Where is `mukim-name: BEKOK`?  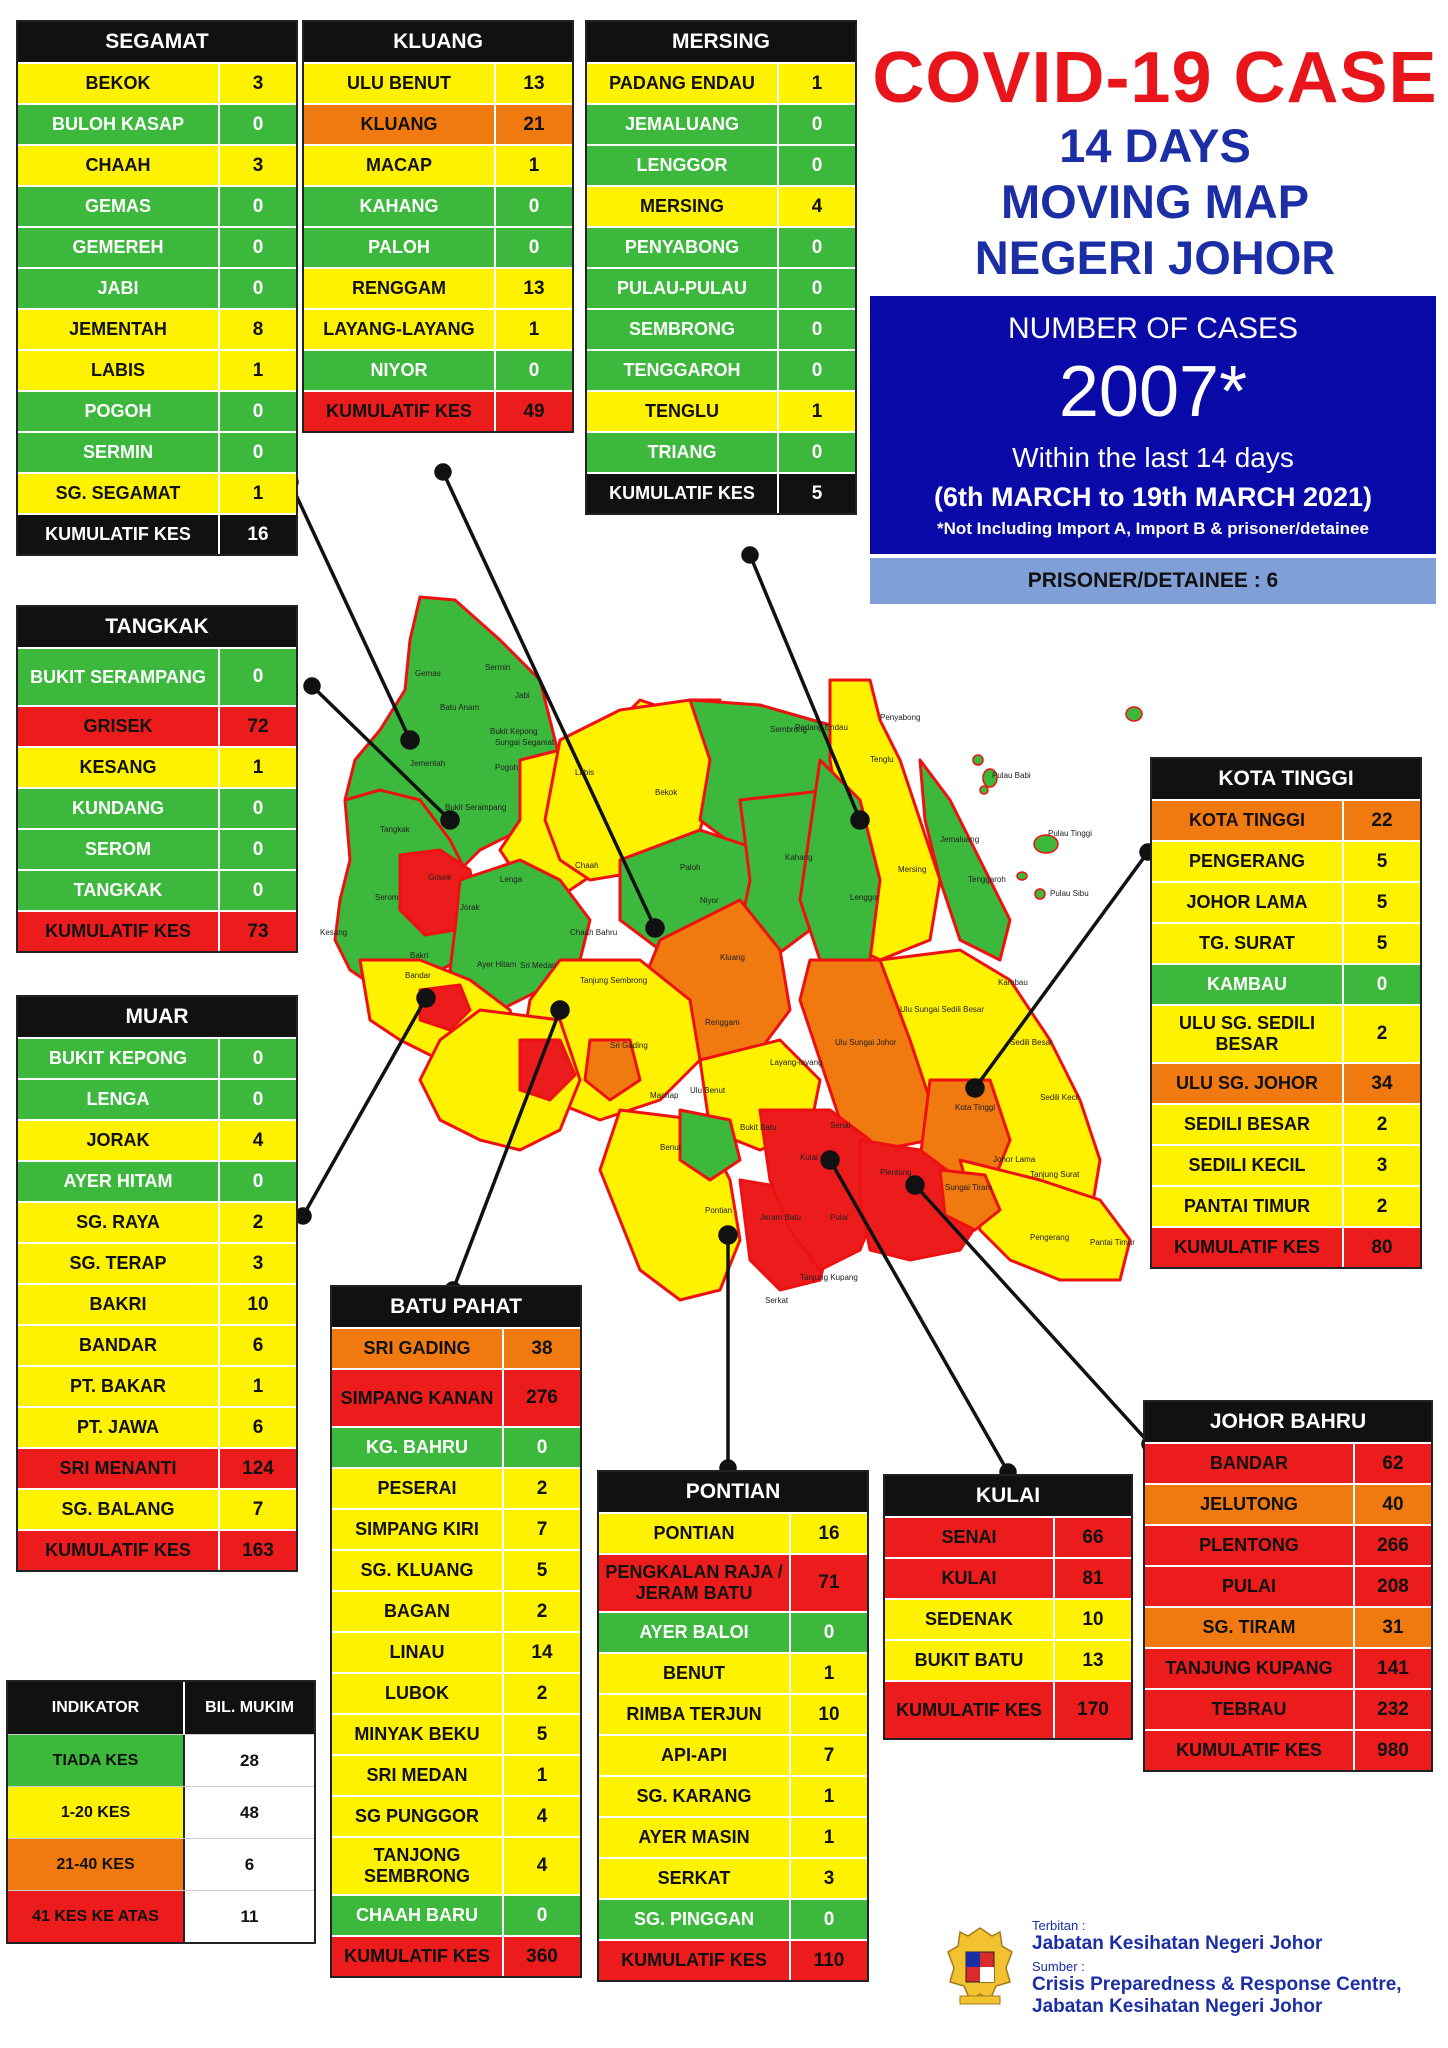 mukim-name: BEKOK is located at coordinates (119, 83).